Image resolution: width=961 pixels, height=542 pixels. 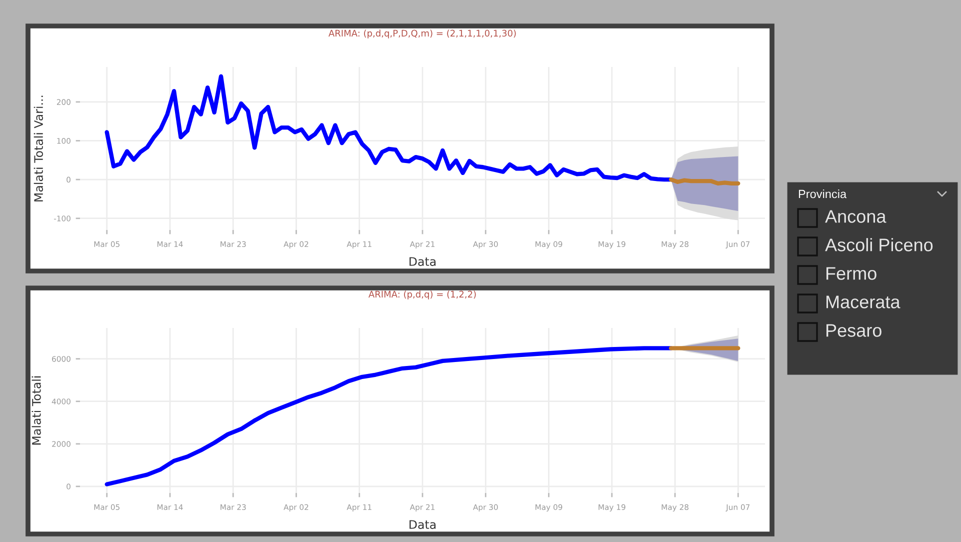 What do you see at coordinates (879, 245) in the screenshot?
I see `category-label: Ascoli Piceno` at bounding box center [879, 245].